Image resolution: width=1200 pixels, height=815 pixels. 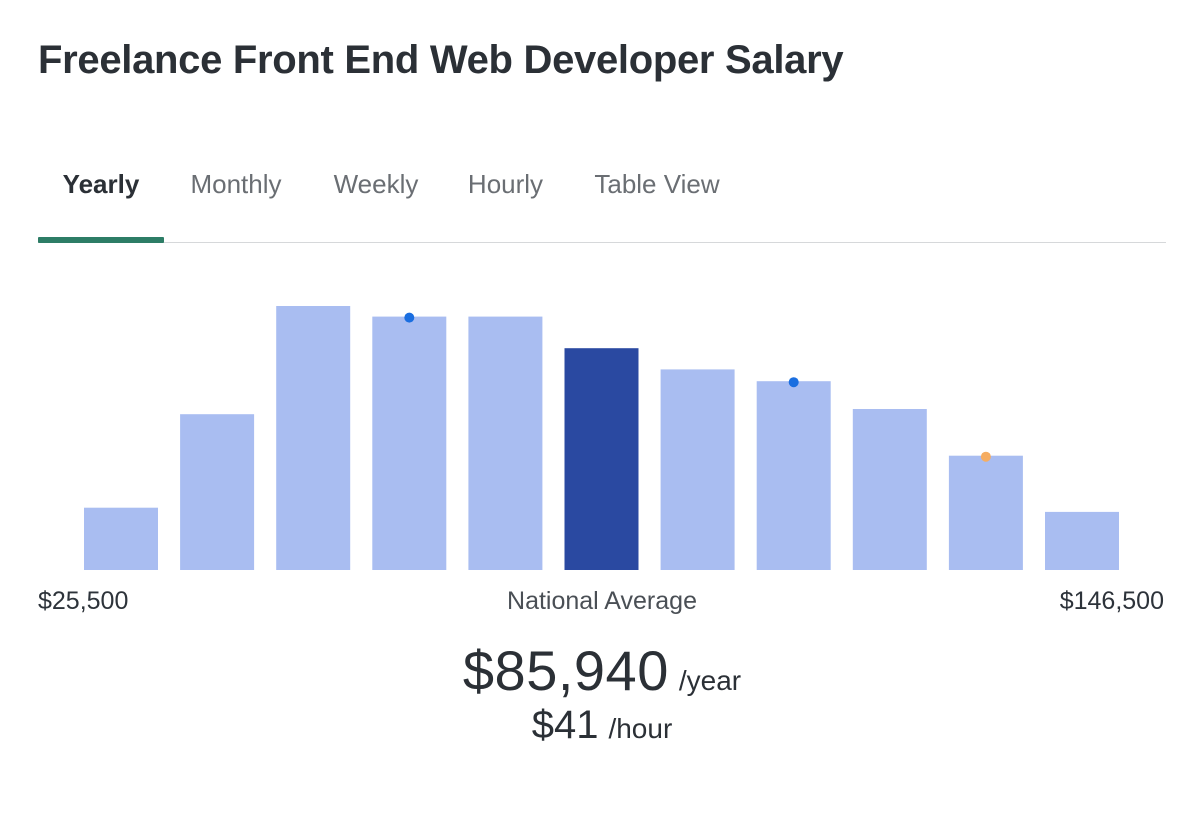 What do you see at coordinates (602, 601) in the screenshot?
I see `national-average-caption: National Average` at bounding box center [602, 601].